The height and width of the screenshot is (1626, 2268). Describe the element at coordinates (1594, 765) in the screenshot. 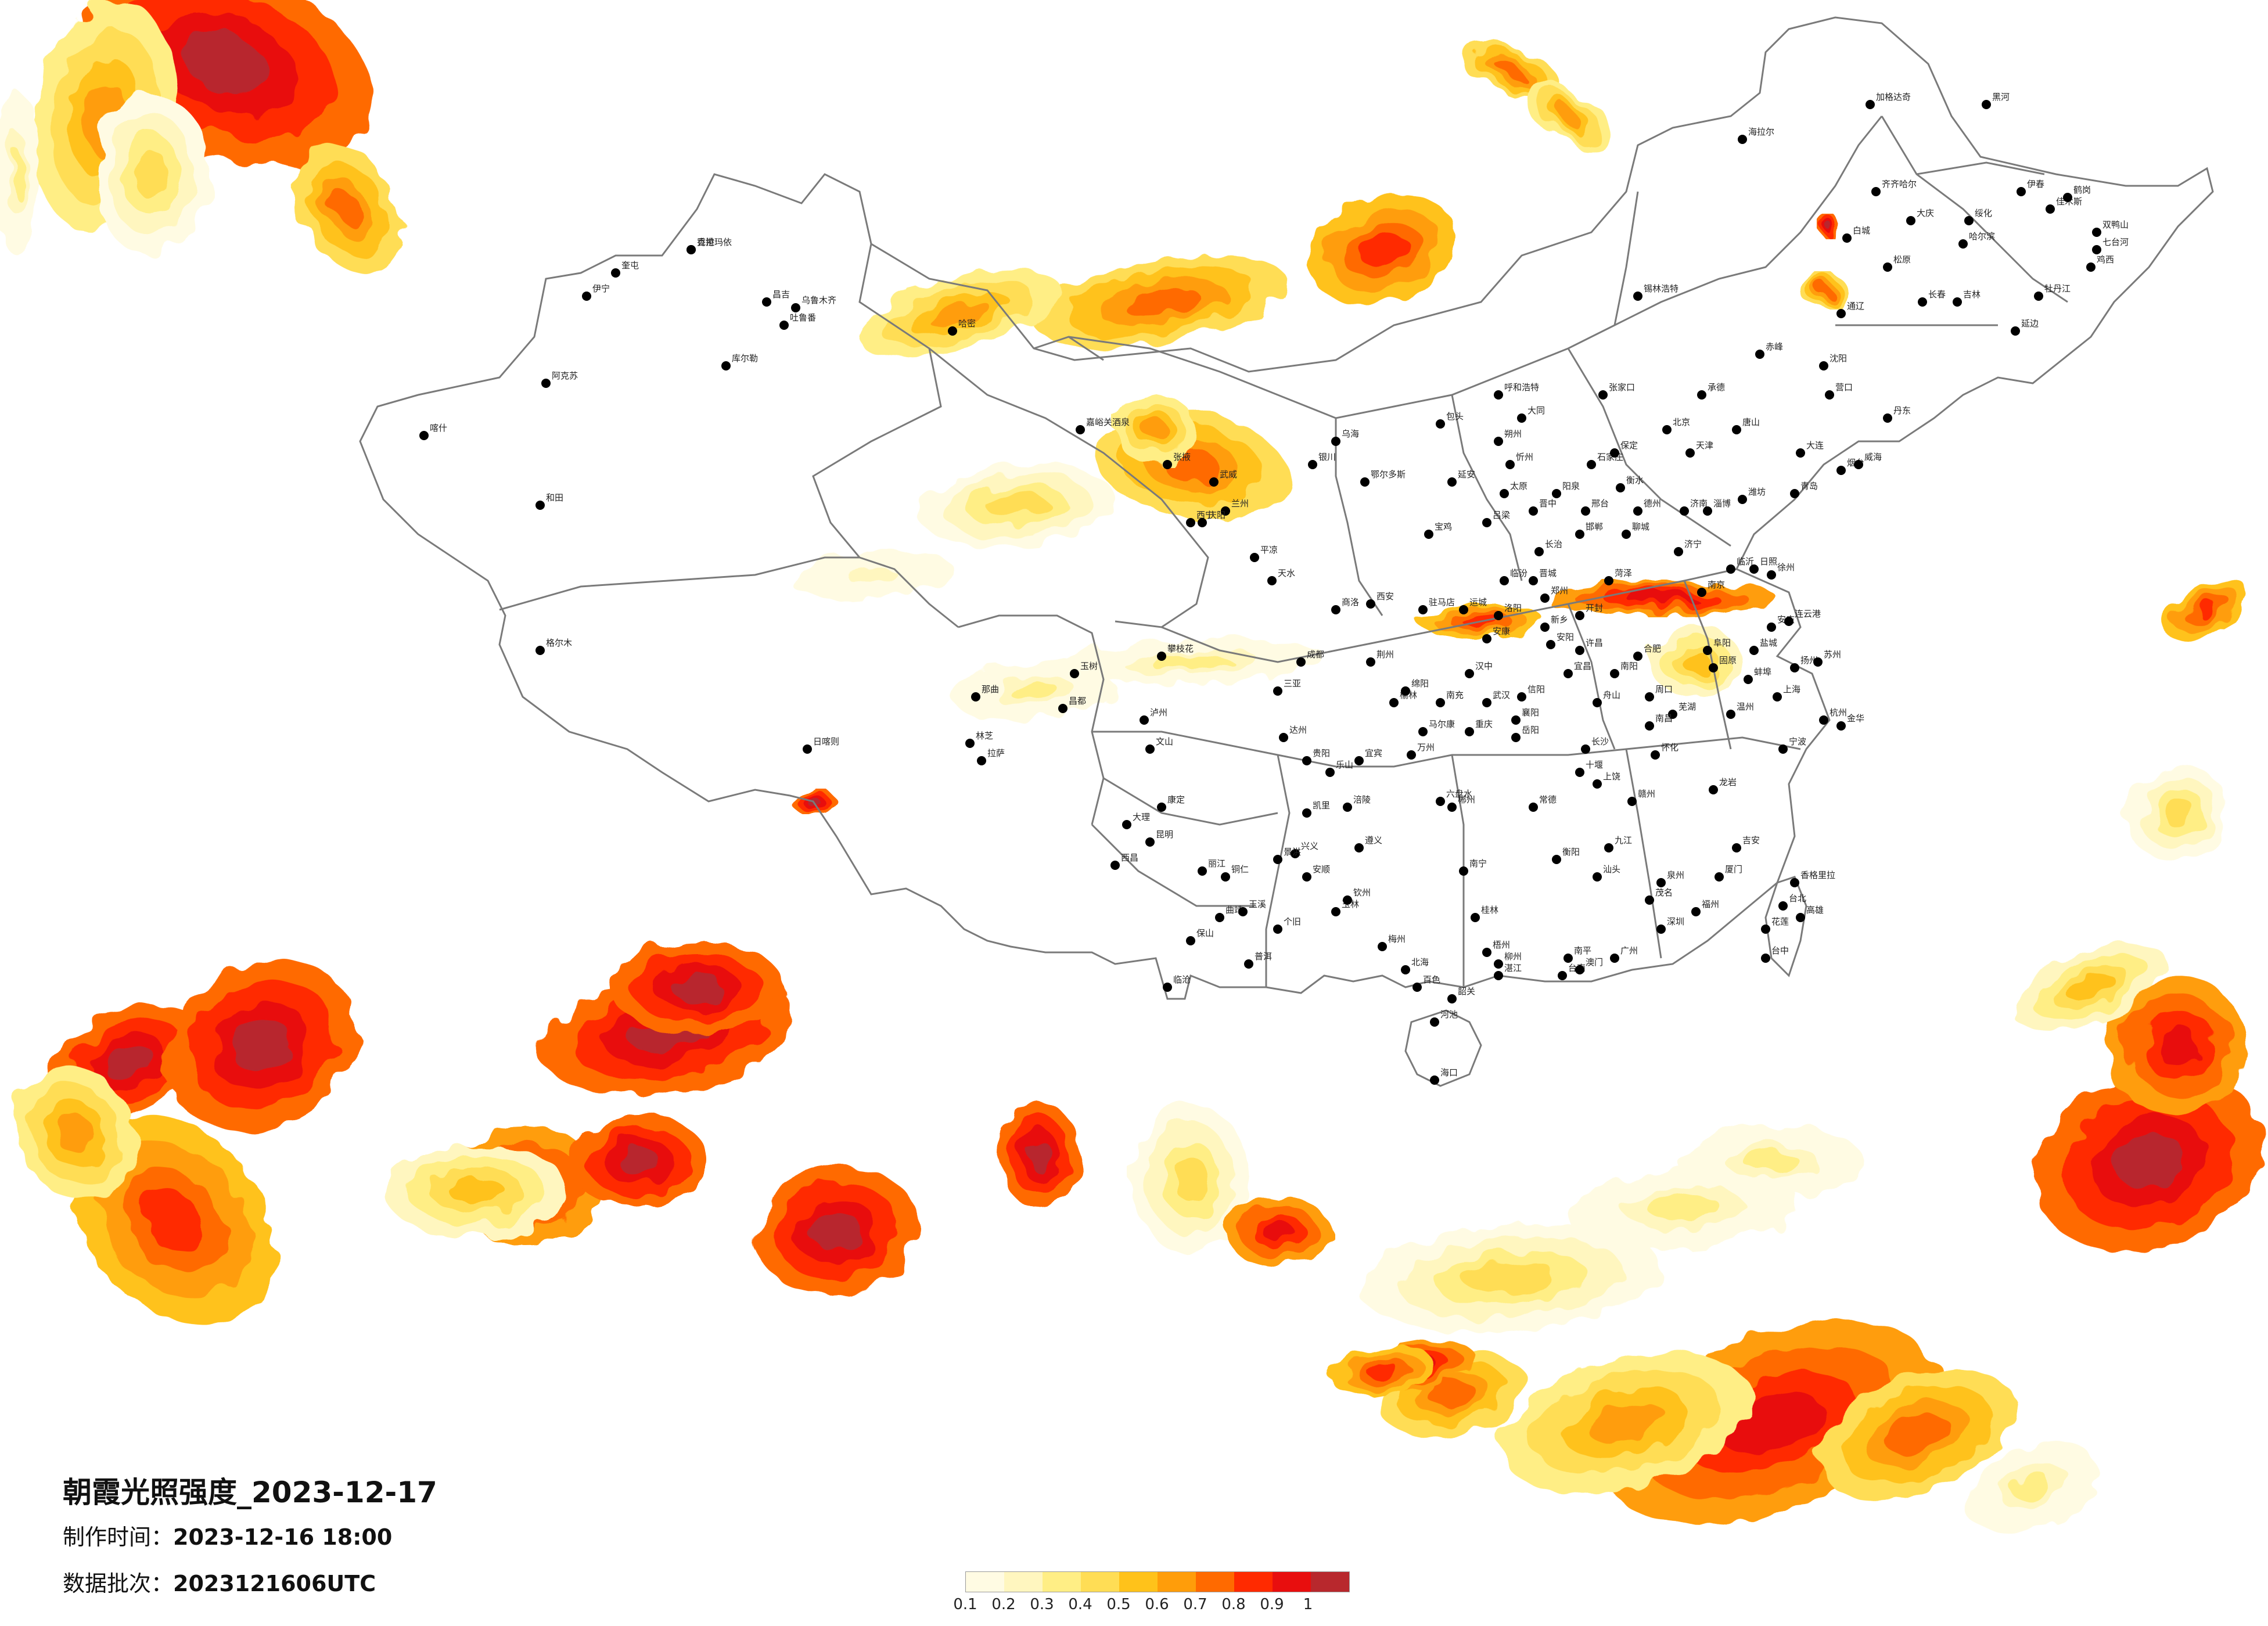

I see `city-label: 十堰` at that location.